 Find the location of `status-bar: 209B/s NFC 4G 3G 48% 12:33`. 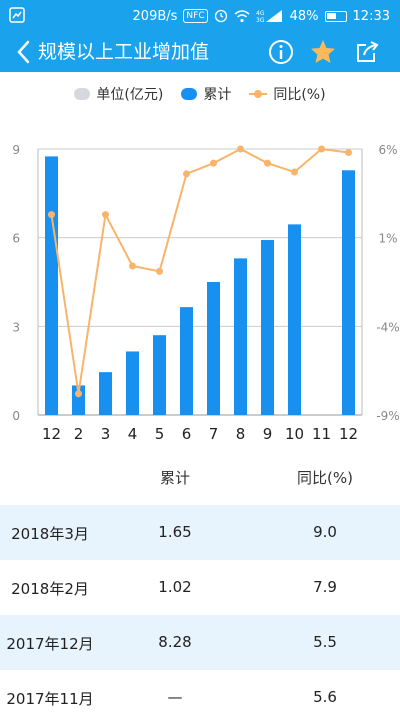

status-bar: 209B/s NFC 4G 3G 48% 12:33 is located at coordinates (200, 16).